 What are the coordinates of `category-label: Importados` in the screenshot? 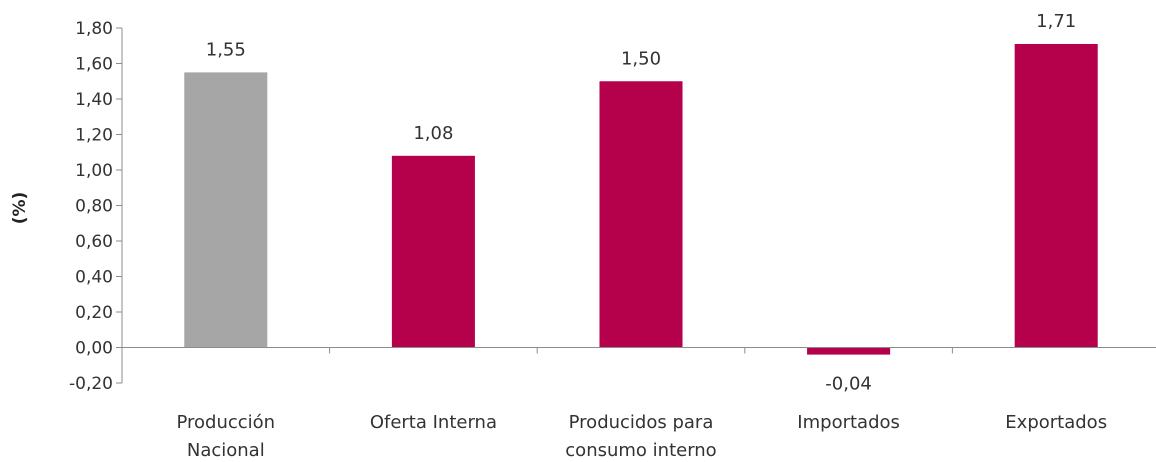 It's located at (848, 422).